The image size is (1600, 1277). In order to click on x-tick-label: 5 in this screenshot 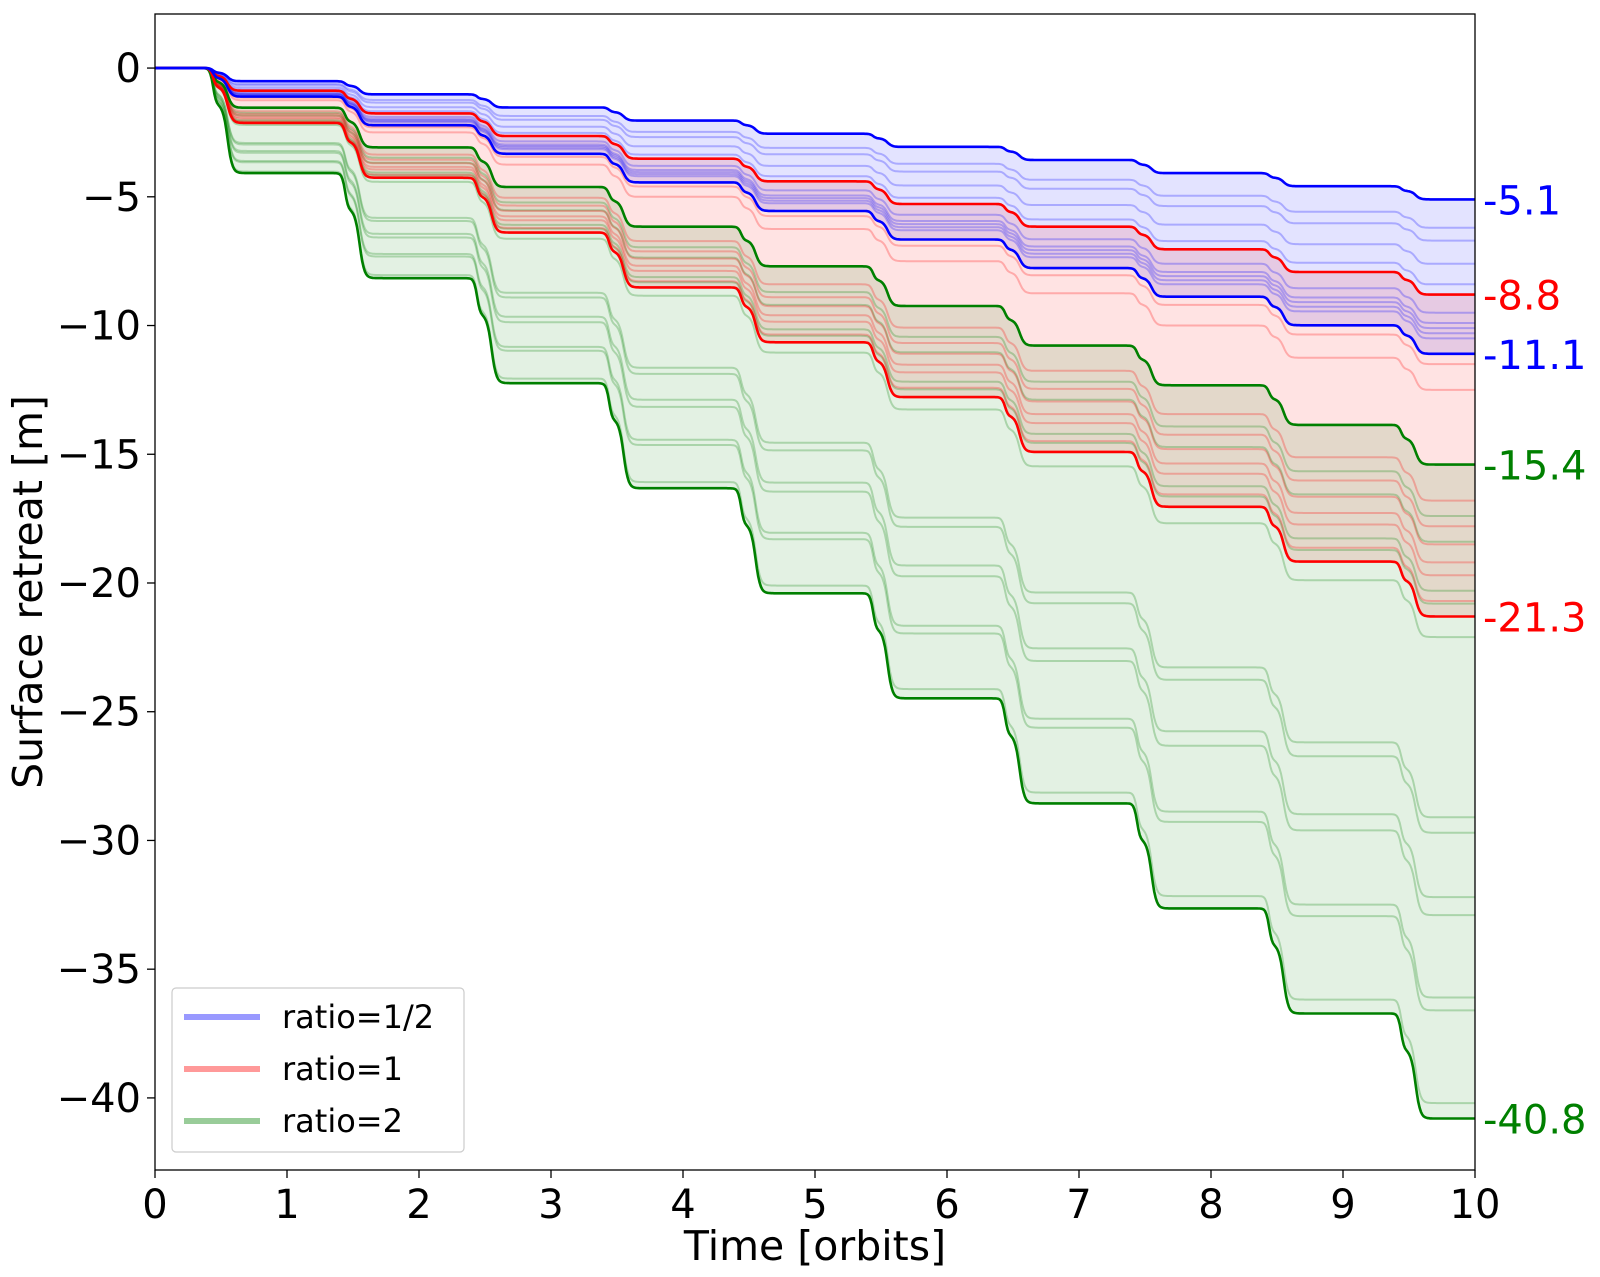, I will do `click(814, 1205)`.